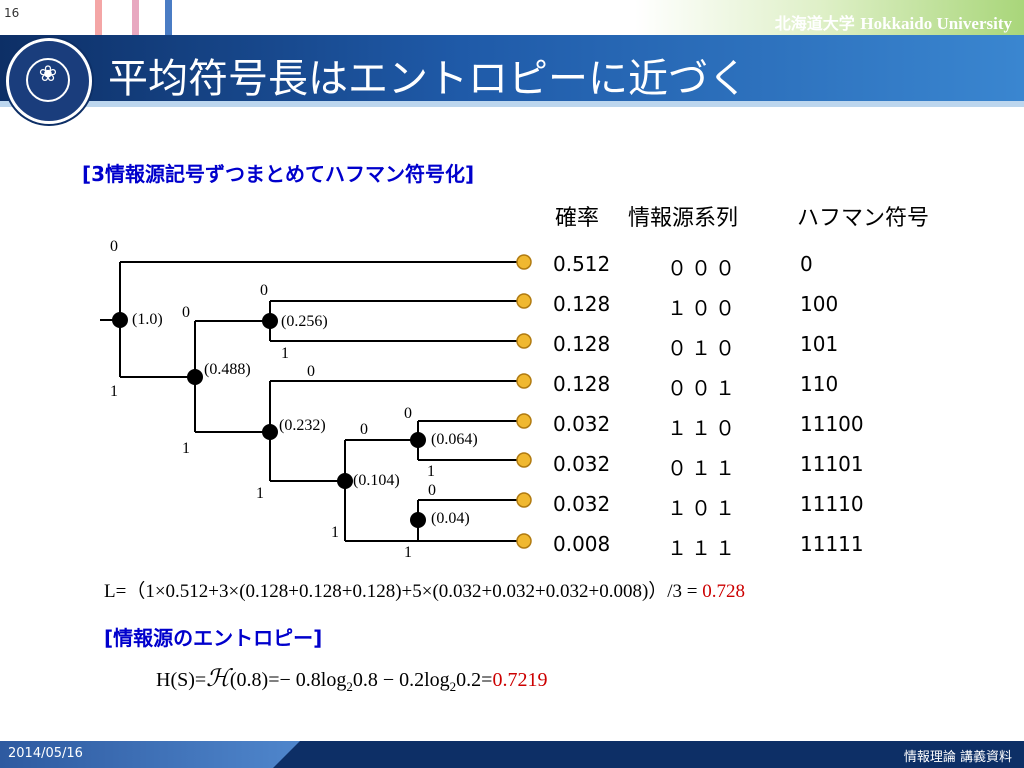 The height and width of the screenshot is (768, 1024). I want to click on section-heading-huffman: [3情報源記号ずつまとめてハフマン符号化], so click(278, 174).